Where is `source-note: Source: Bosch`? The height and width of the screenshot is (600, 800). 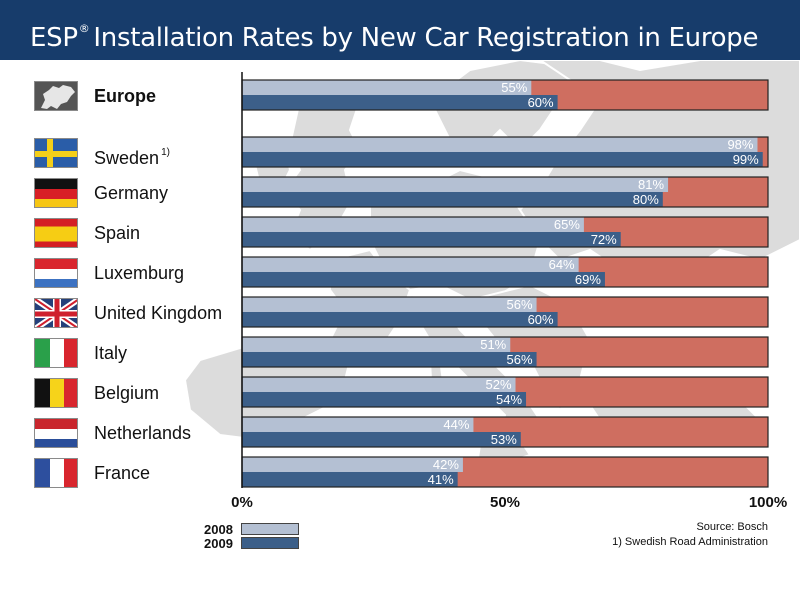 source-note: Source: Bosch is located at coordinates (732, 527).